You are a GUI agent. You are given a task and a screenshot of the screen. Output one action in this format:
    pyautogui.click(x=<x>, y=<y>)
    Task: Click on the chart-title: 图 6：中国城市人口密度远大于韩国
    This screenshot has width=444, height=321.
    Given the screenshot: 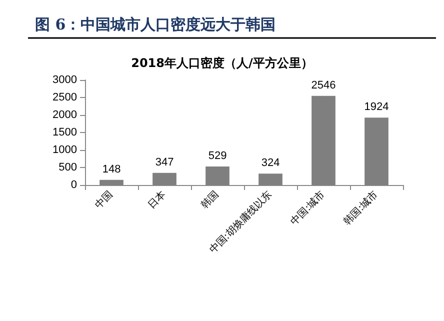 What is the action you would take?
    pyautogui.click(x=155, y=25)
    